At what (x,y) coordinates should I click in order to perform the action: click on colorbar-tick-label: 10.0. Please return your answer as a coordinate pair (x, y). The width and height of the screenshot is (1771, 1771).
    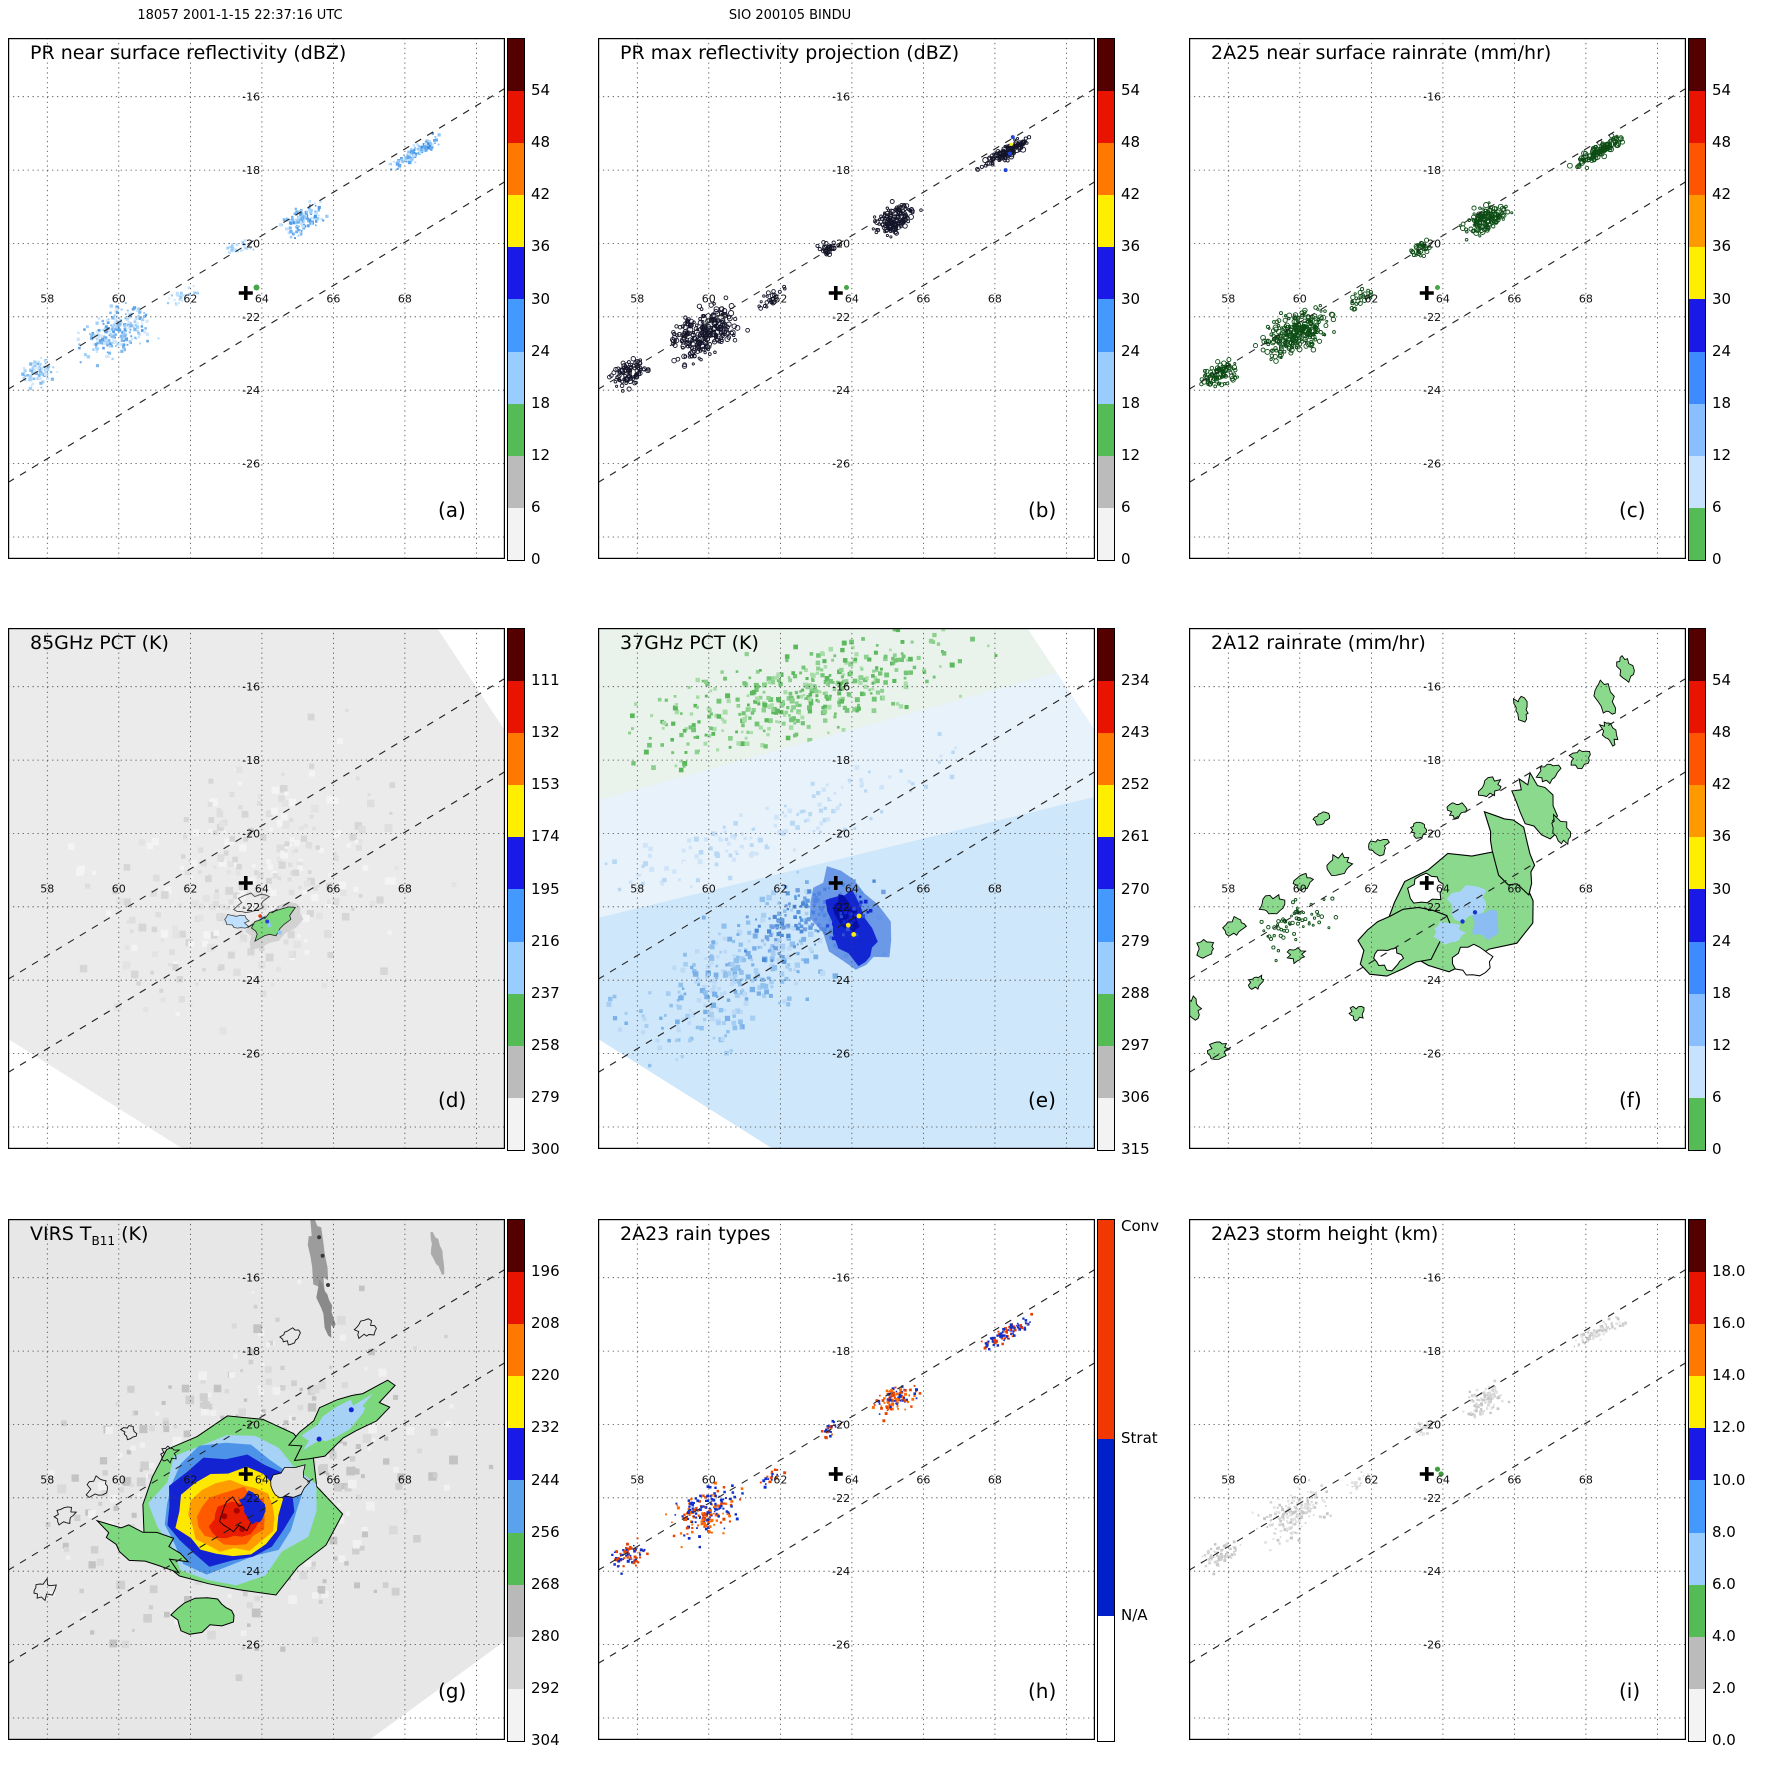
    Looking at the image, I should click on (1729, 1479).